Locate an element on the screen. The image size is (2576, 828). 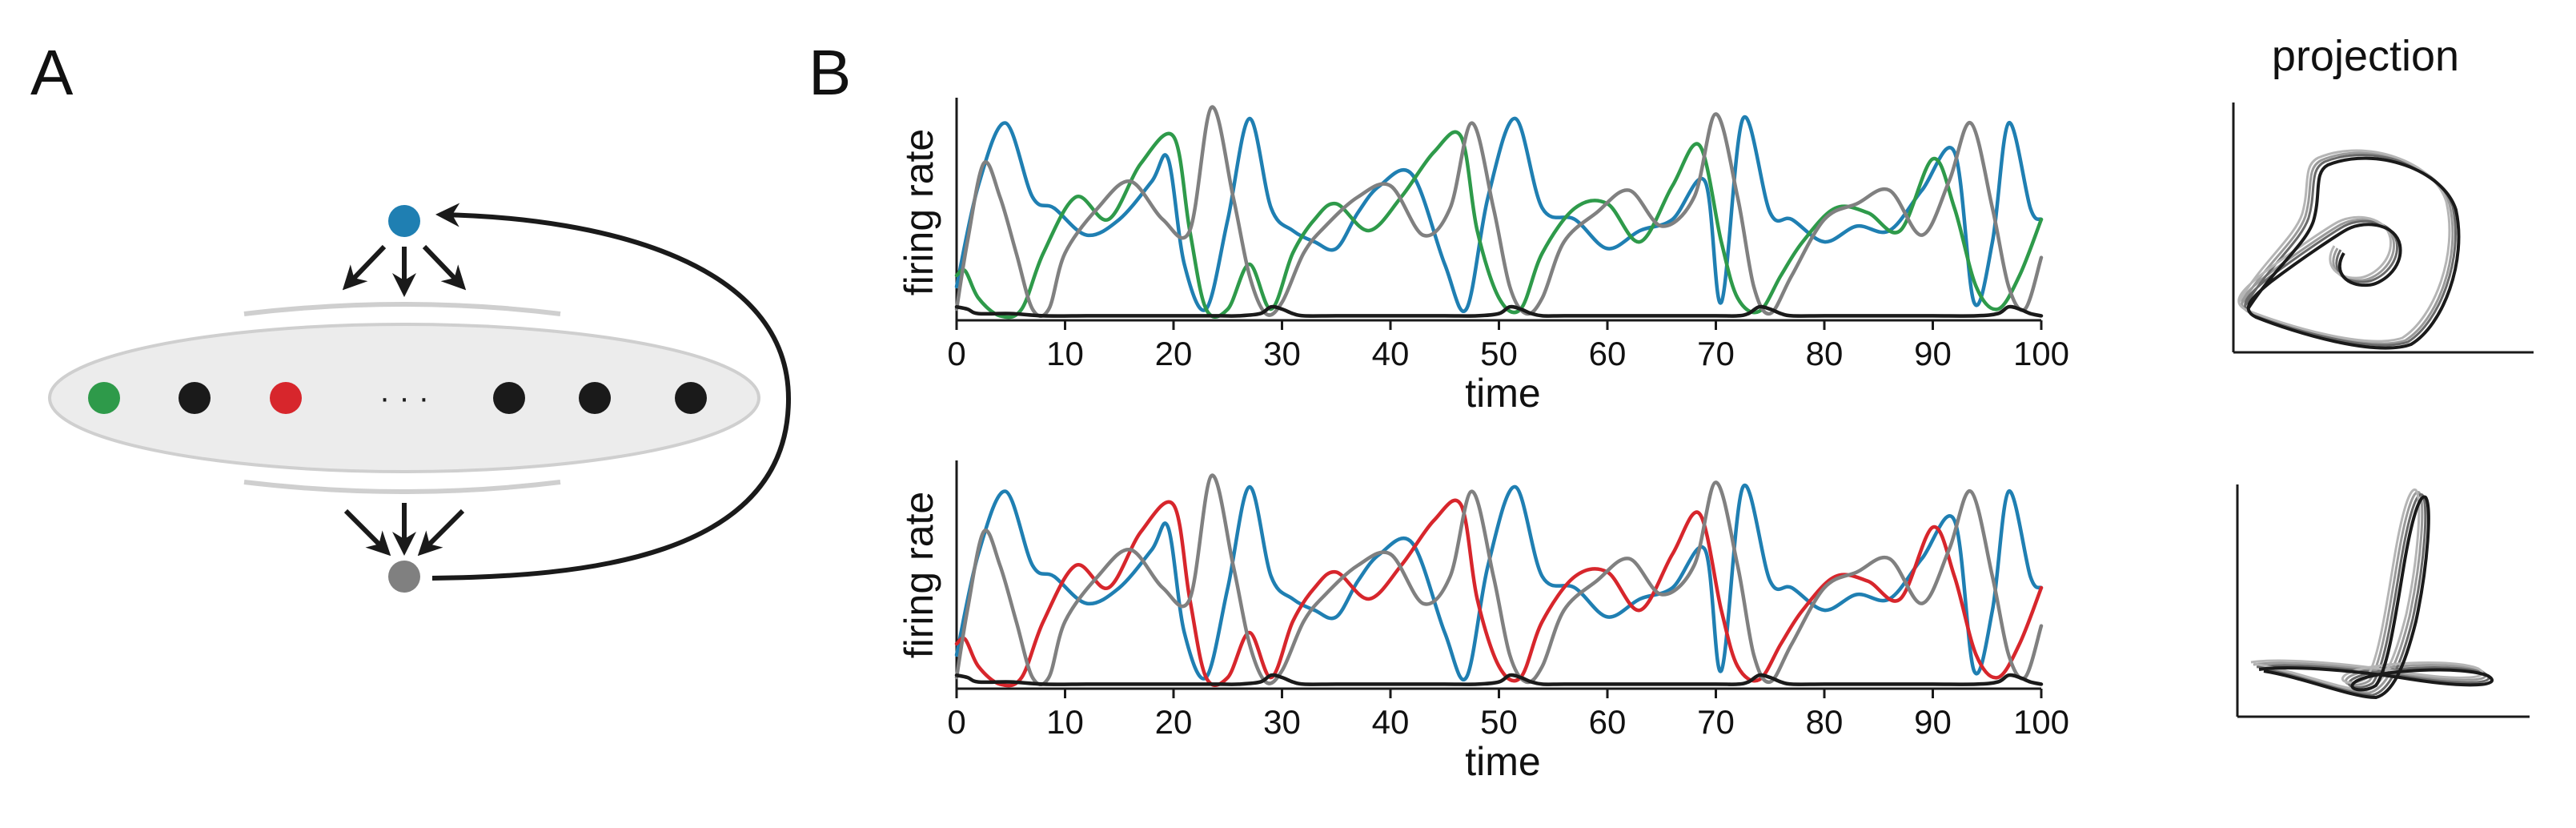
panel-a-label: A is located at coordinates (52, 72).